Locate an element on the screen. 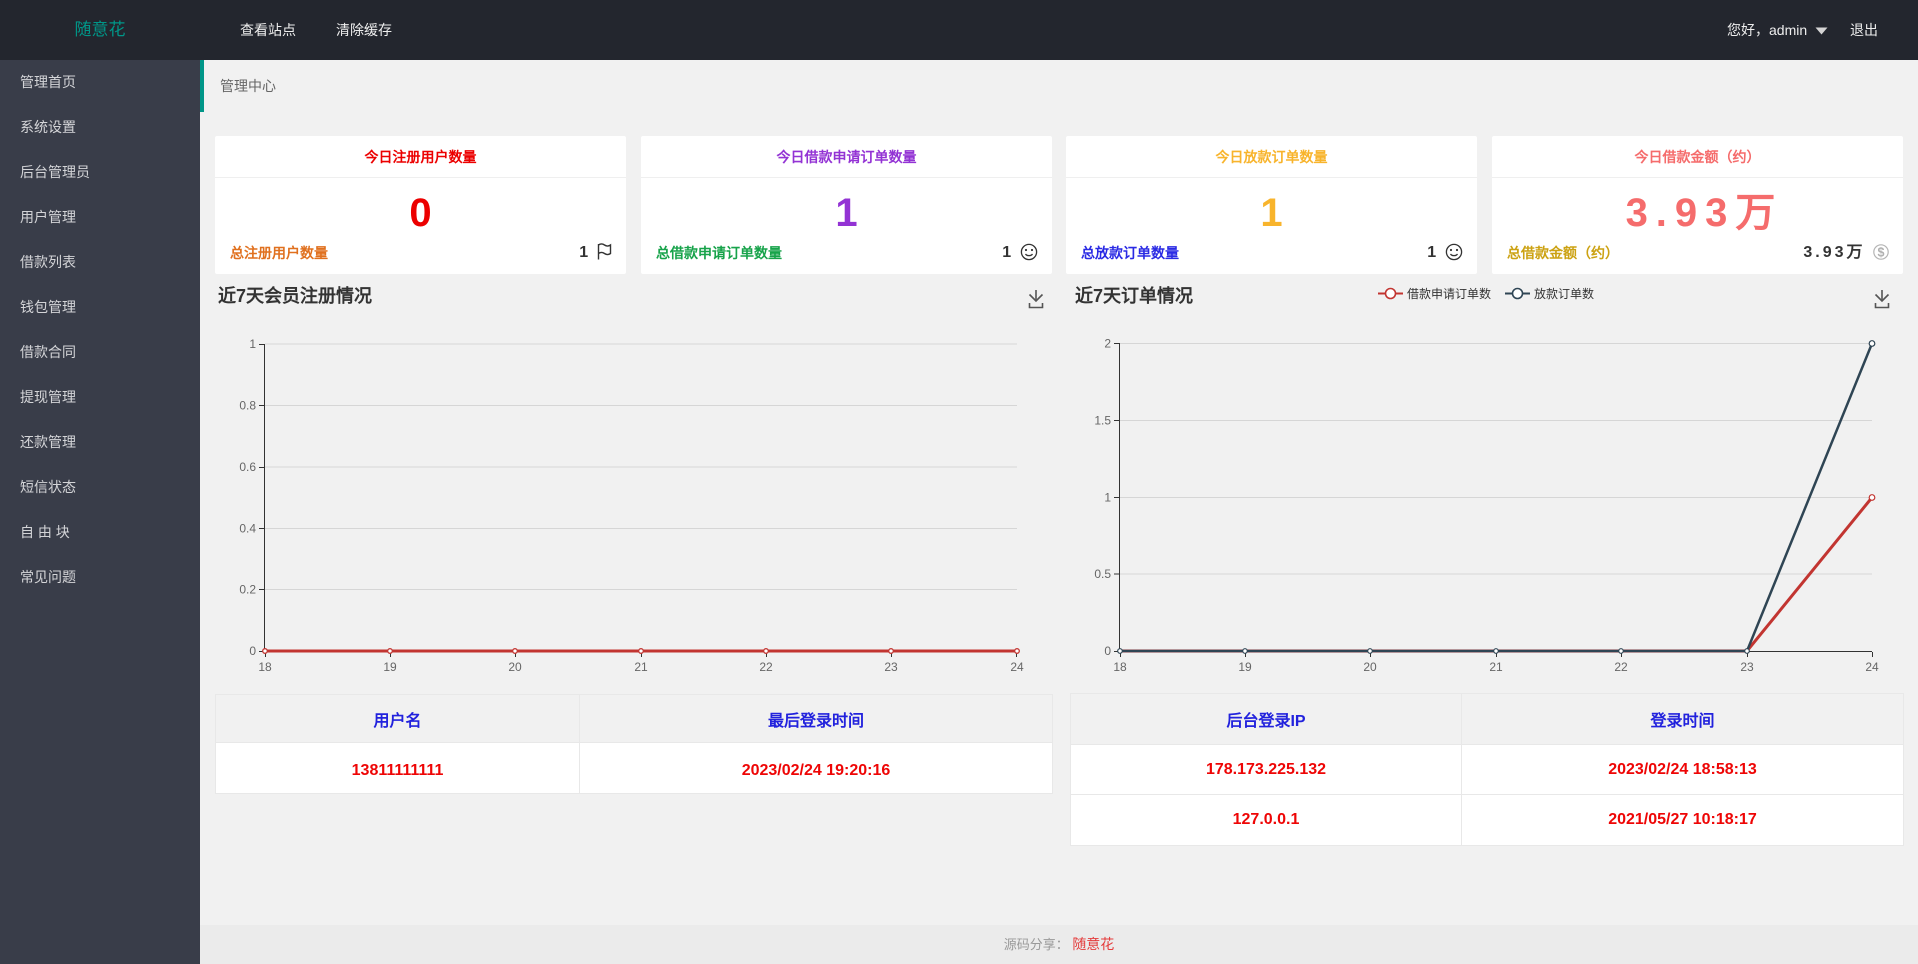 The width and height of the screenshot is (1918, 964). svg-text: 放款订单数 is located at coordinates (1564, 293).